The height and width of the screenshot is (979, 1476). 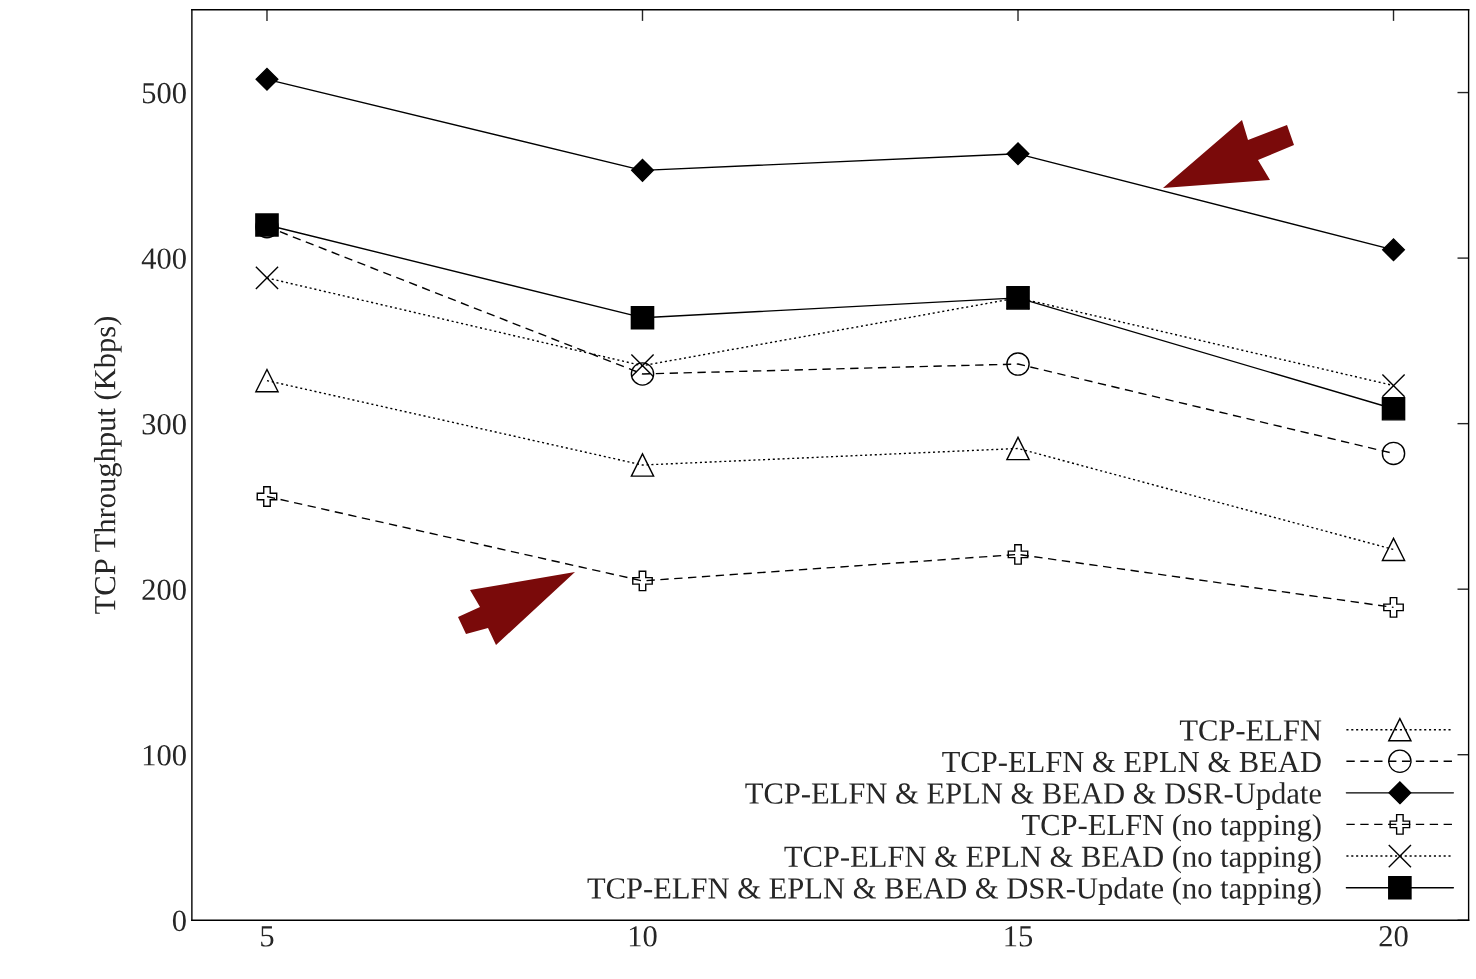 What do you see at coordinates (1052, 859) in the screenshot?
I see `legend-label: TCP-ELFN & EPLN & BEAD (no tapping)` at bounding box center [1052, 859].